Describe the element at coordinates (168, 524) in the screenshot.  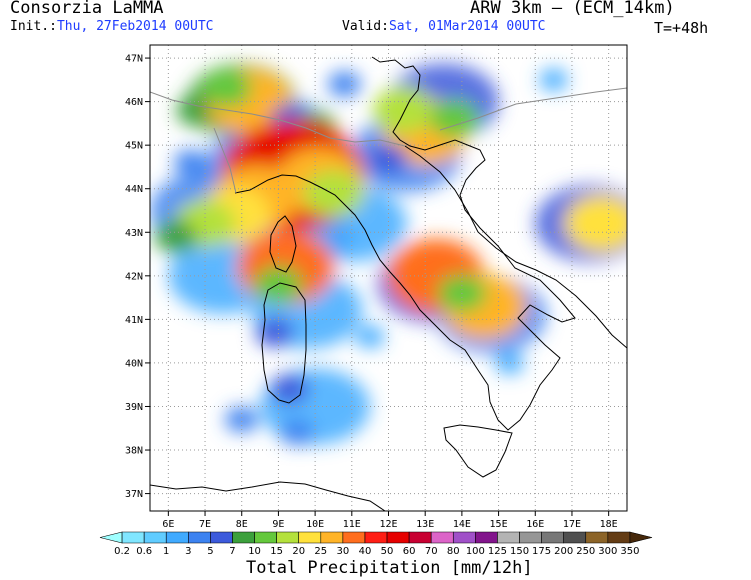
I see `lon-label: 6E` at that location.